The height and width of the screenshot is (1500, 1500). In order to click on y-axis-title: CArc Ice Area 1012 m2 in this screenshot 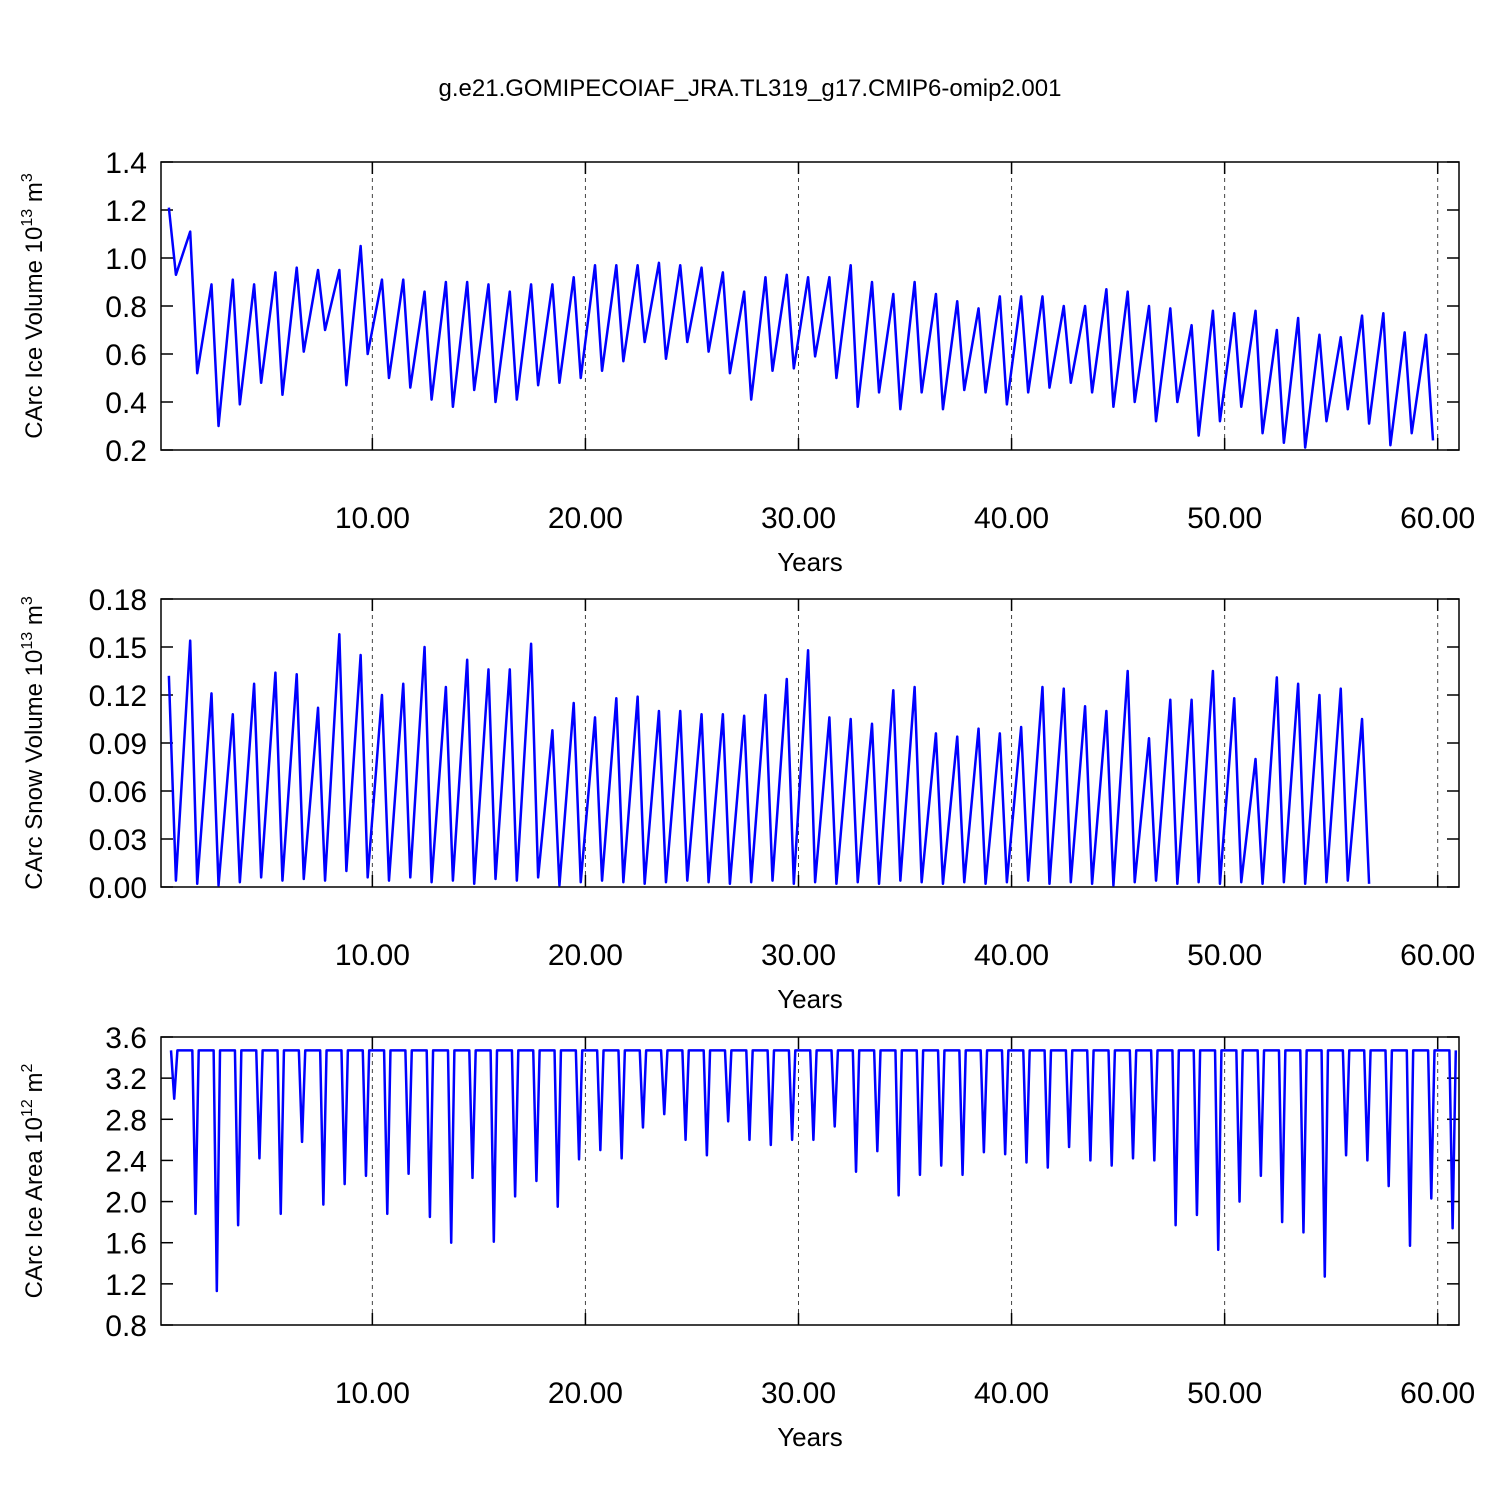, I will do `click(33, 1181)`.